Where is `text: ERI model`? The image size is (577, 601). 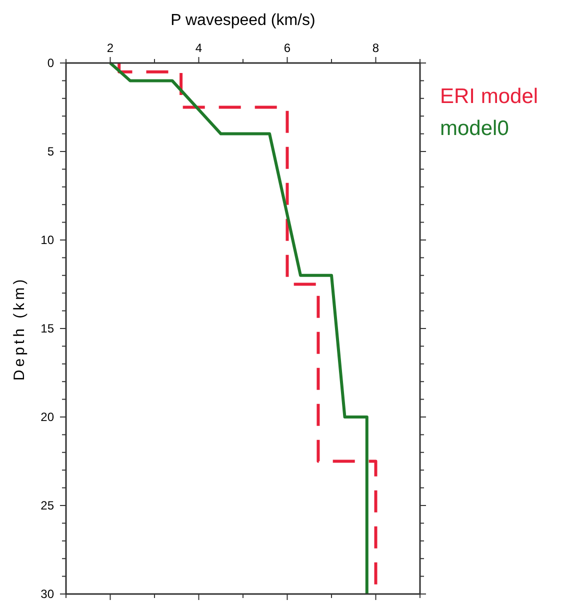 text: ERI model is located at coordinates (489, 96).